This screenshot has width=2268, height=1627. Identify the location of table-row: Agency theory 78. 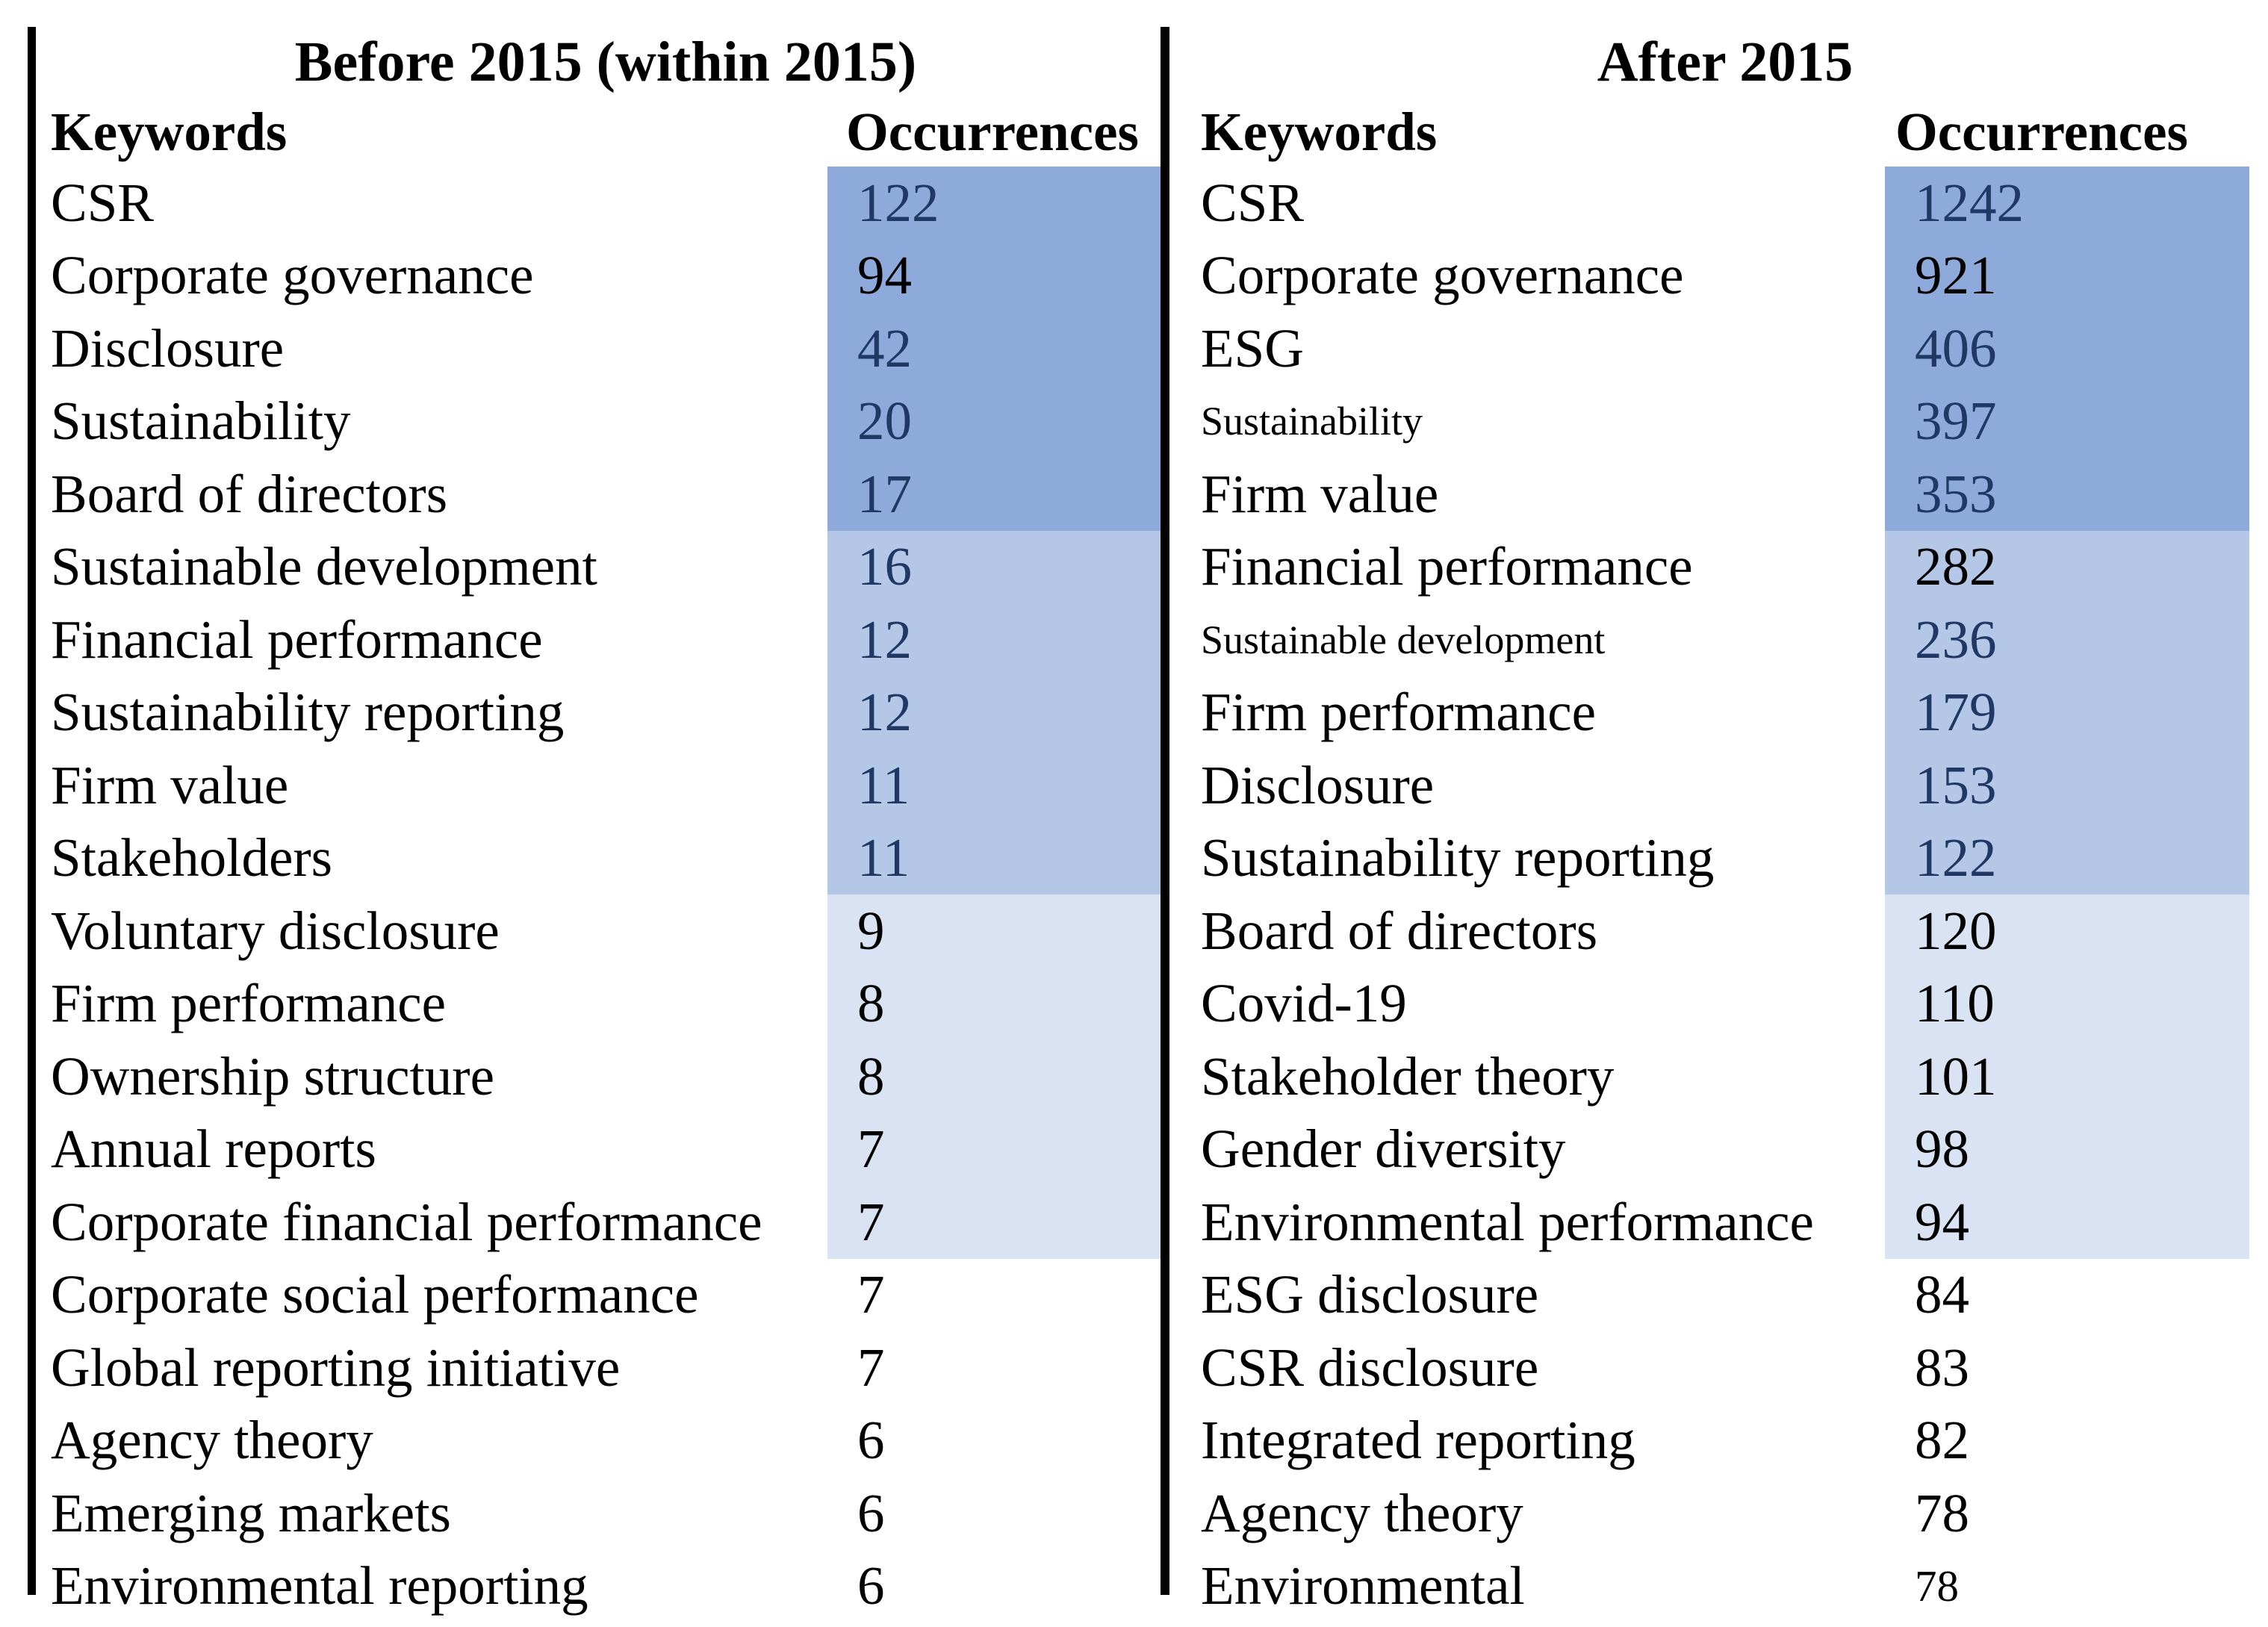
(1725, 1513).